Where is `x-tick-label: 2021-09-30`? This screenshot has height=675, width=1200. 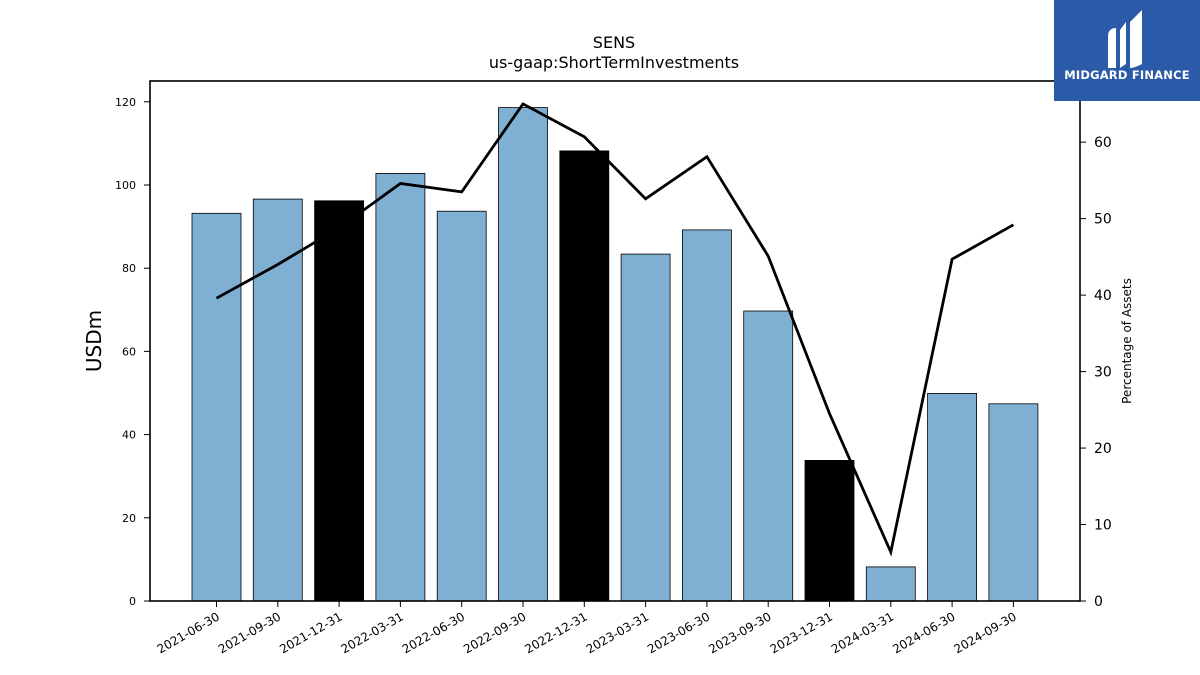
x-tick-label: 2021-09-30 is located at coordinates (249, 632).